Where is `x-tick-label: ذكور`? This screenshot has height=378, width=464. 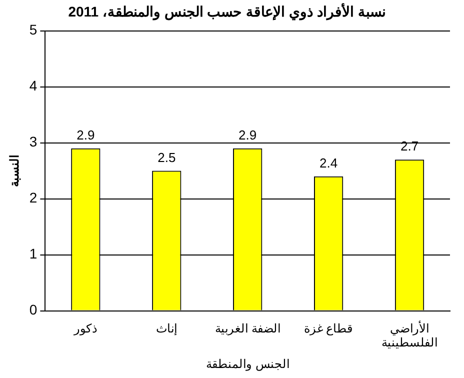 x-tick-label: ذكور is located at coordinates (85, 328).